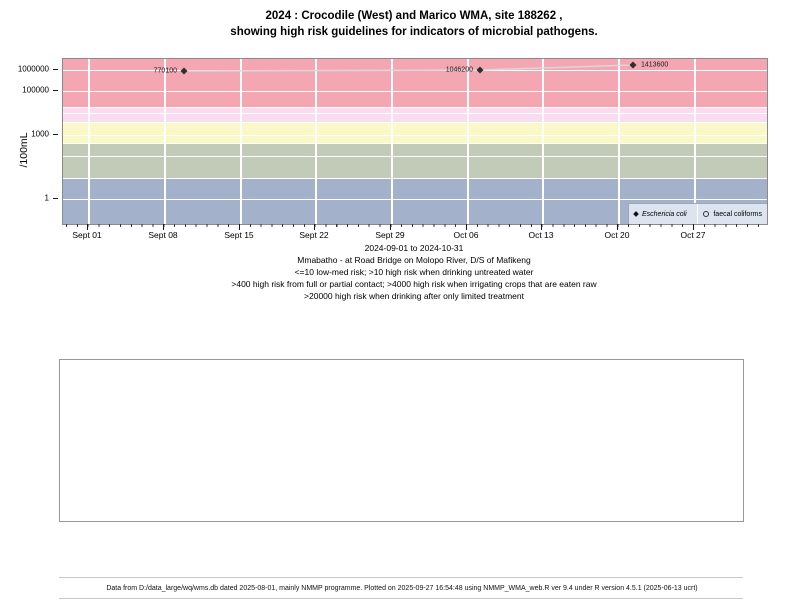  What do you see at coordinates (40, 134) in the screenshot?
I see `y-tick-label: 1000` at bounding box center [40, 134].